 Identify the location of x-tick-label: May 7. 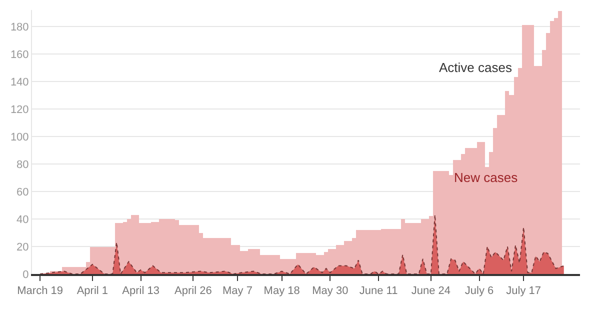
(237, 290).